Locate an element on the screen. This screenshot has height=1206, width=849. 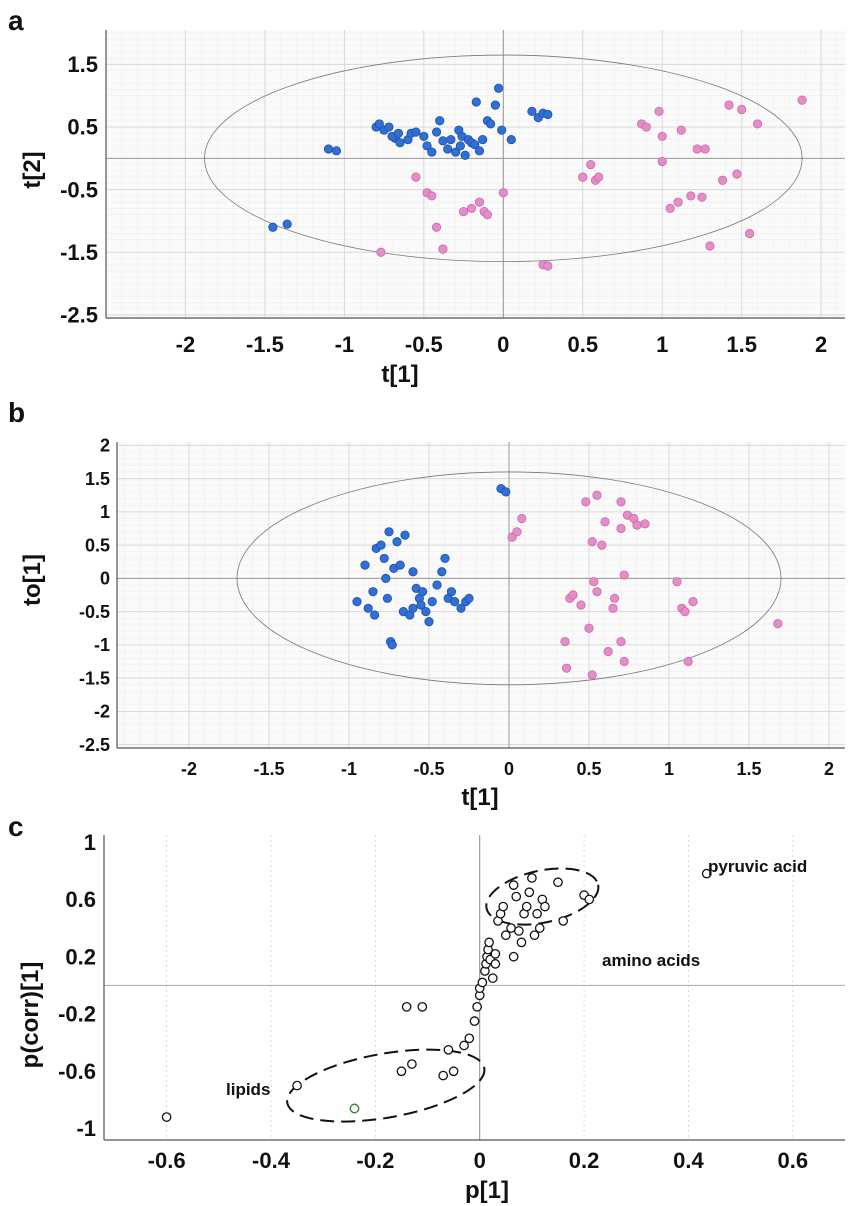
y-tick-label: -0.6 is located at coordinates (77, 1071).